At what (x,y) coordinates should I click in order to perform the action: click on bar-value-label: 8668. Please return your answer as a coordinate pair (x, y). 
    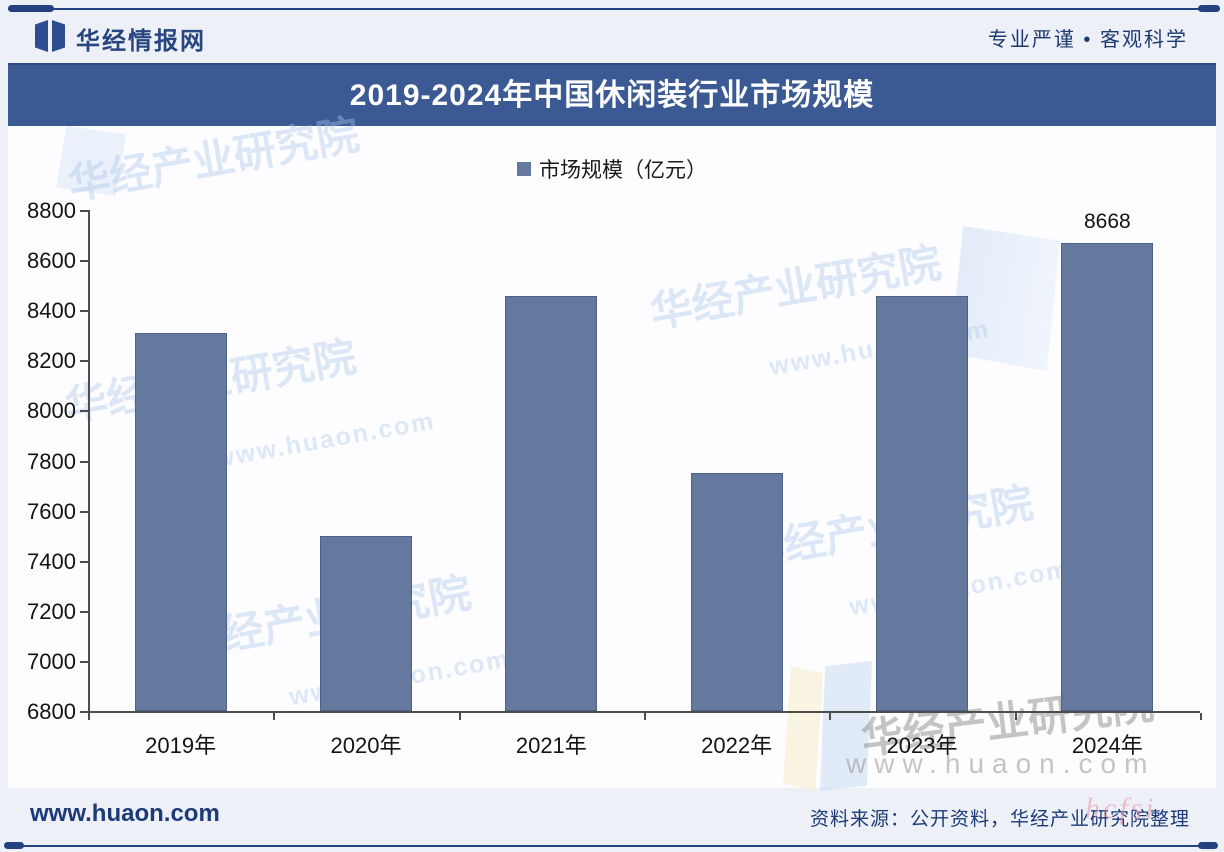
    Looking at the image, I should click on (1107, 222).